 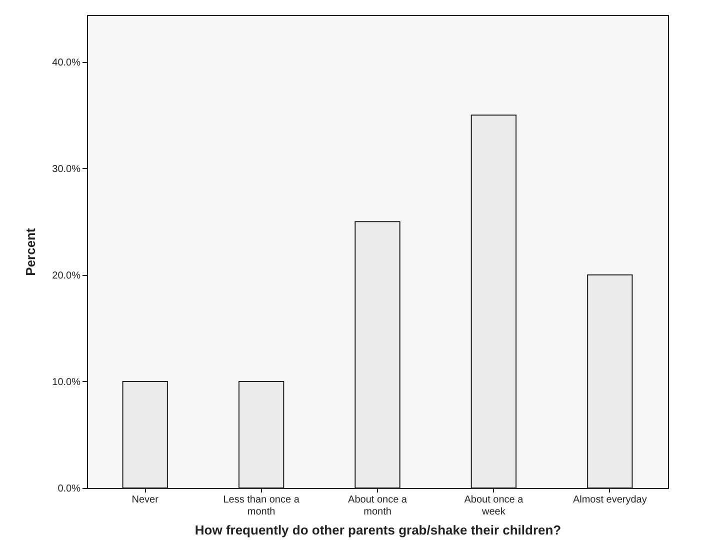 I want to click on y-tick-label: 30.0%, so click(x=66, y=169).